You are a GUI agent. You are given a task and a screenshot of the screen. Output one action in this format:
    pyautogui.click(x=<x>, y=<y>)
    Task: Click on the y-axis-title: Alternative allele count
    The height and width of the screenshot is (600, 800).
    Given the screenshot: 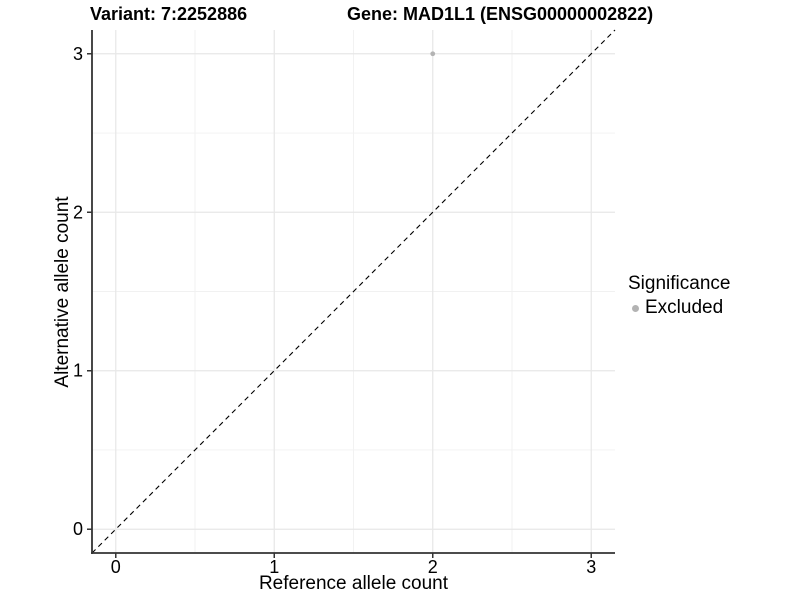 What is the action you would take?
    pyautogui.click(x=62, y=292)
    